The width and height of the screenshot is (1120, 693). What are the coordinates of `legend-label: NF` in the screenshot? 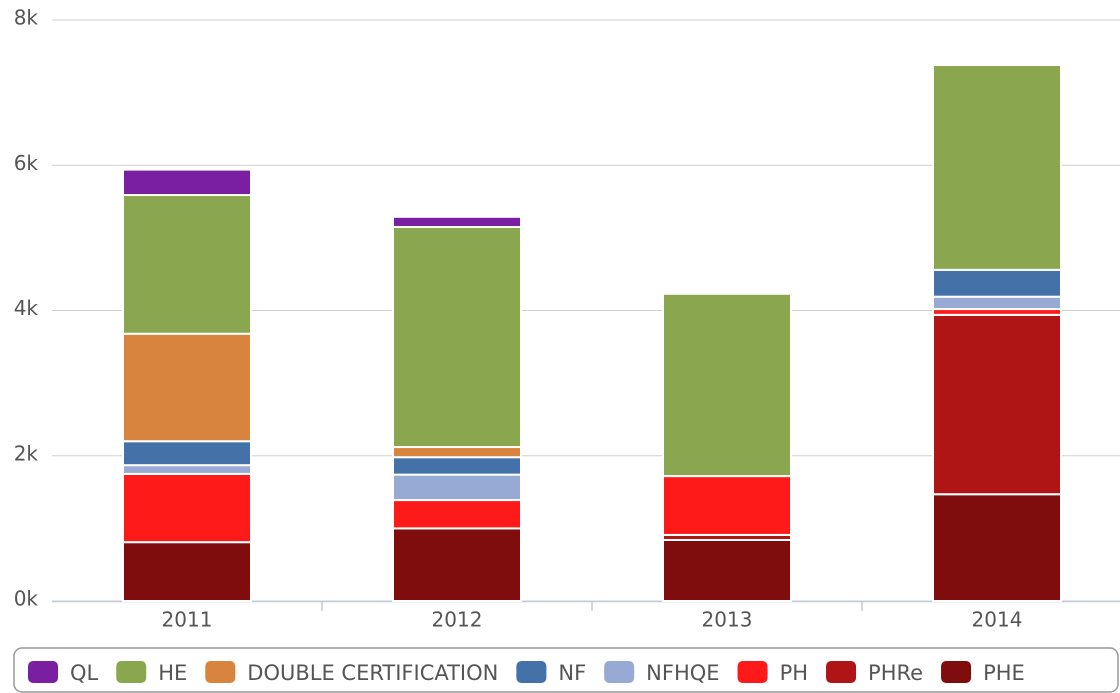 It's located at (572, 673).